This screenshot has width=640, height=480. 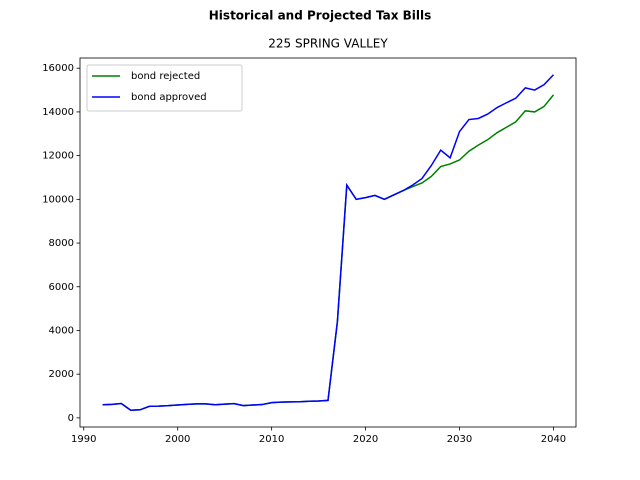 I want to click on y-tick-label: 6000, so click(x=61, y=287).